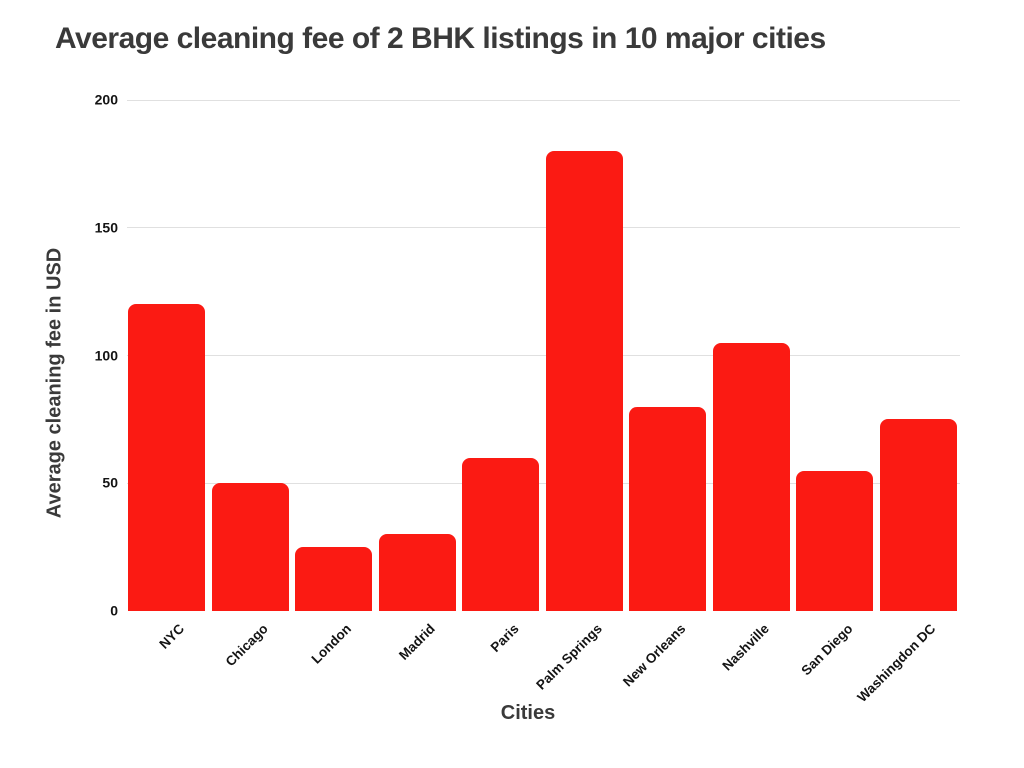  What do you see at coordinates (668, 508) in the screenshot?
I see `bar-new-orleans` at bounding box center [668, 508].